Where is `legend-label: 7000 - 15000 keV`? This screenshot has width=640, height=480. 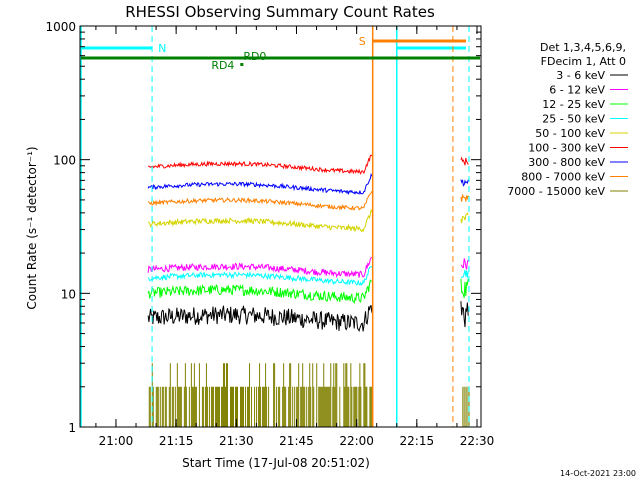
legend-label: 7000 - 15000 keV is located at coordinates (556, 191).